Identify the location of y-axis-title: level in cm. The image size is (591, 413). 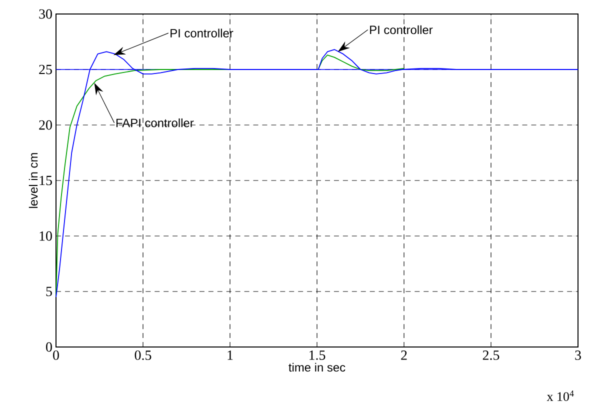
(33, 180).